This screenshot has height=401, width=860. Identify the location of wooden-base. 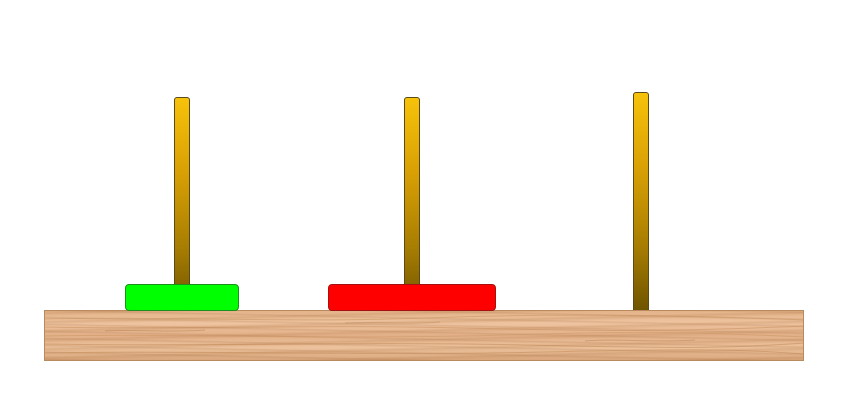
(424, 335).